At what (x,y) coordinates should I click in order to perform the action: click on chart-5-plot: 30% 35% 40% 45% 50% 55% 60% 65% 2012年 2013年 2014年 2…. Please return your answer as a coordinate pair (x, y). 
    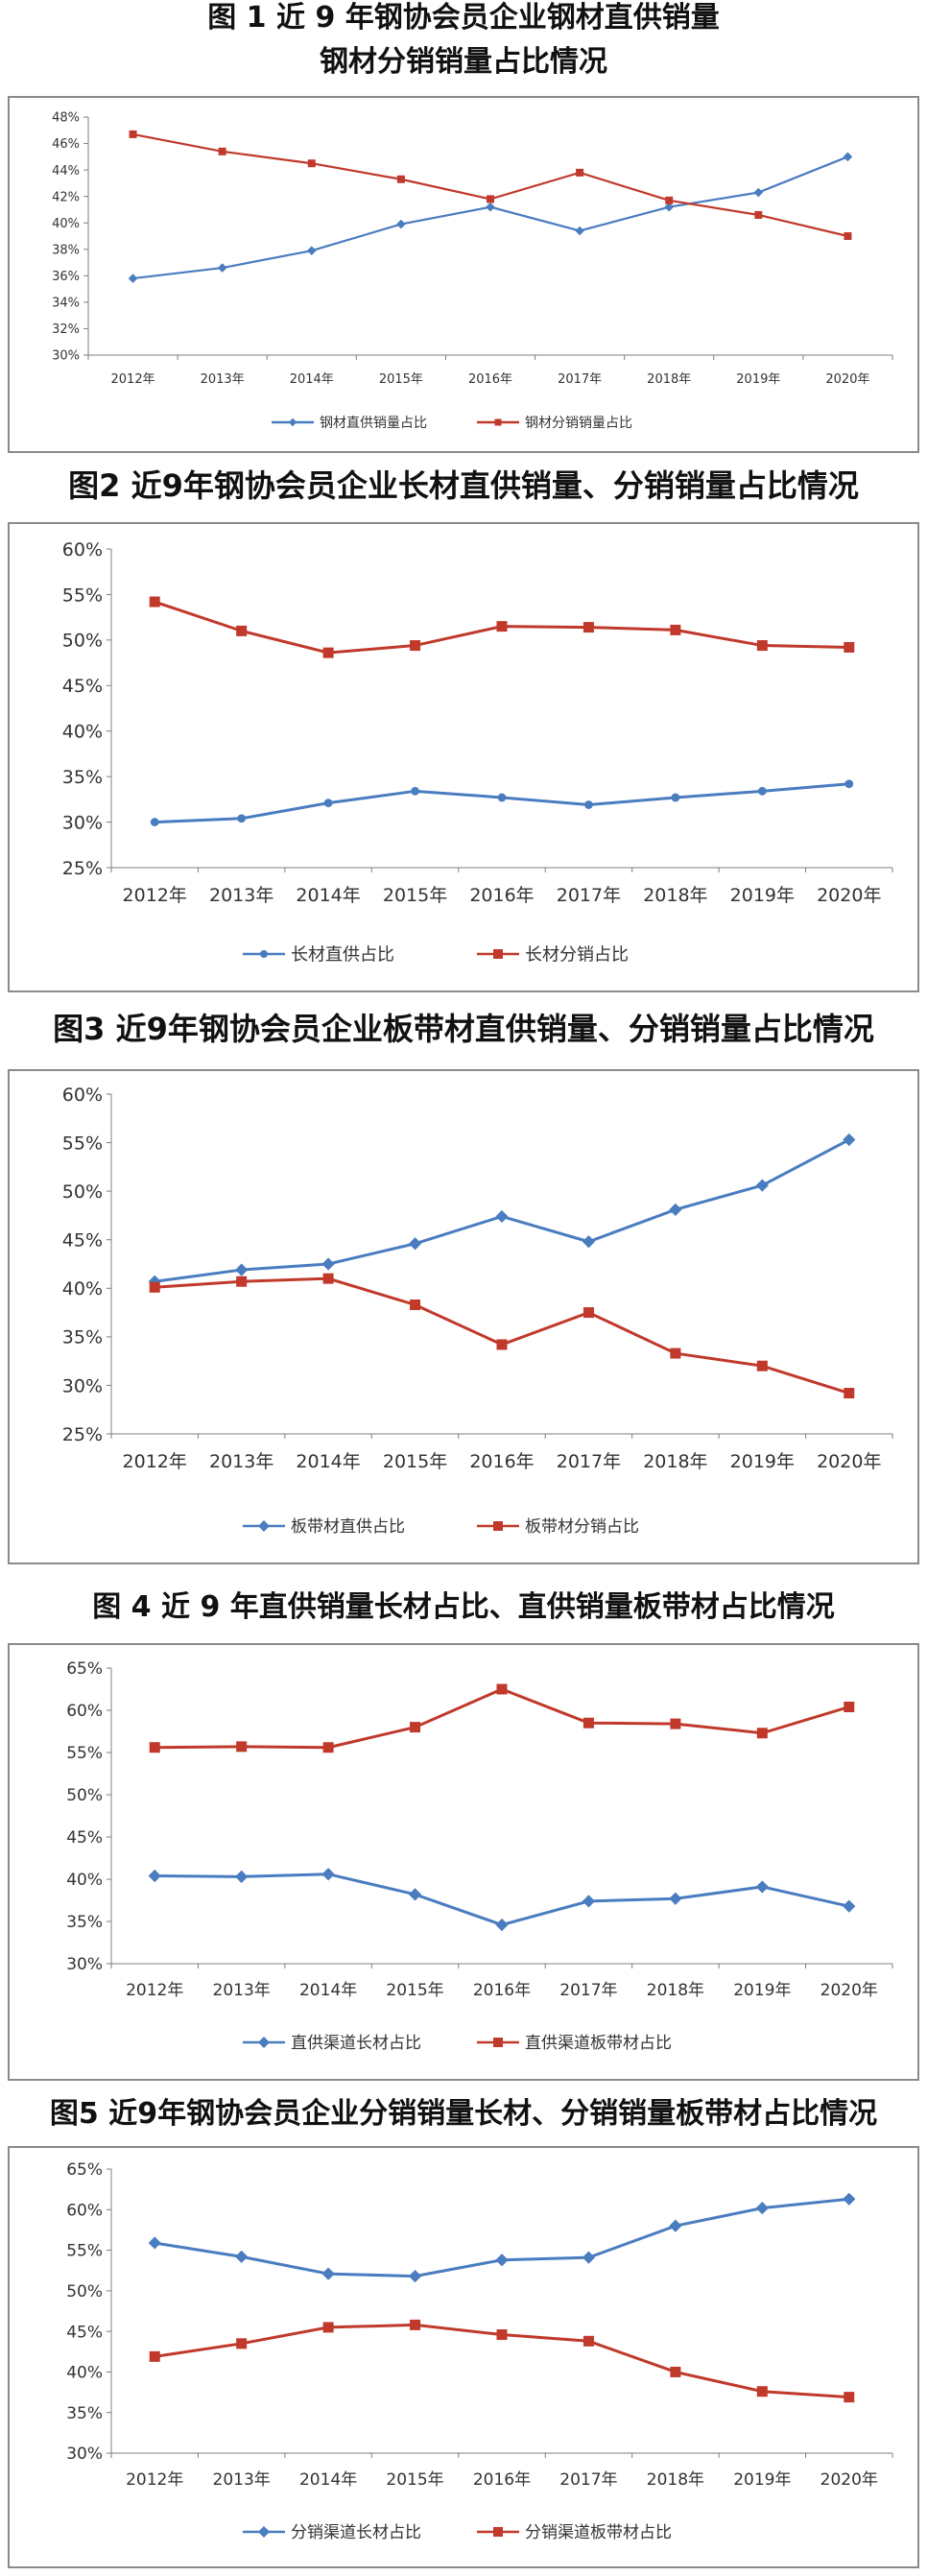
    Looking at the image, I should click on (479, 2351).